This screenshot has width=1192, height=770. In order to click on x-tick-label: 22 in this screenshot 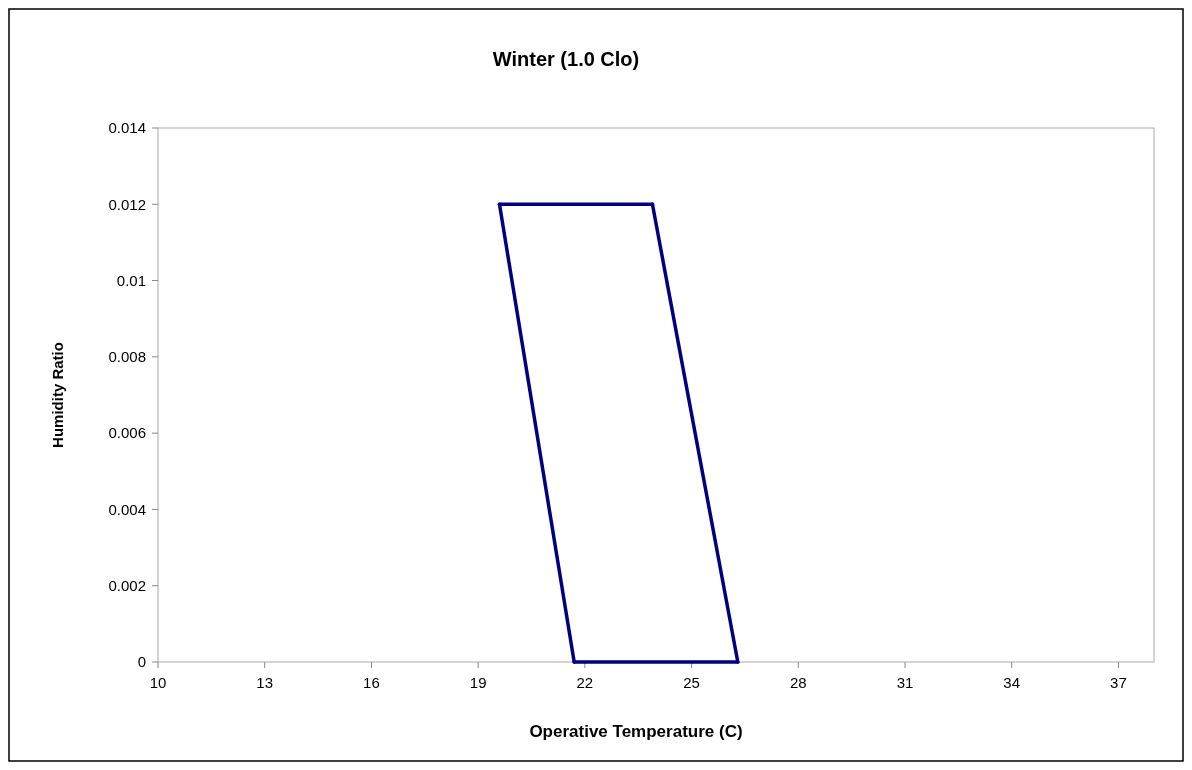, I will do `click(585, 682)`.